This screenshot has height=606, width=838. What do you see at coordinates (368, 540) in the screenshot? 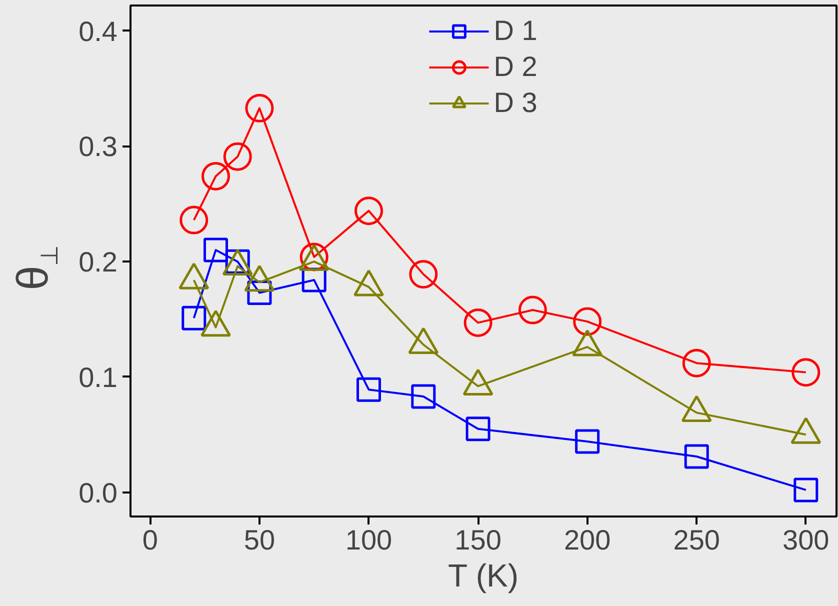
I see `x-tick-label: 100` at bounding box center [368, 540].